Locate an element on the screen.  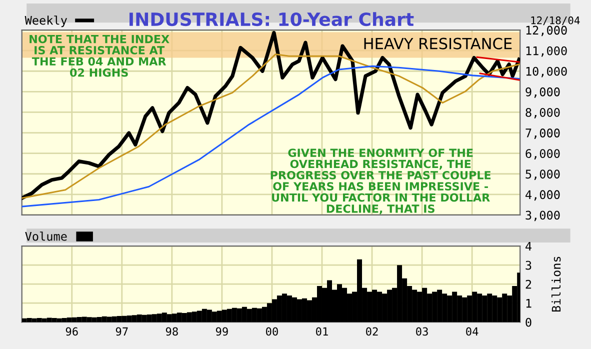
y-tick-label: 3 is located at coordinates (529, 265).